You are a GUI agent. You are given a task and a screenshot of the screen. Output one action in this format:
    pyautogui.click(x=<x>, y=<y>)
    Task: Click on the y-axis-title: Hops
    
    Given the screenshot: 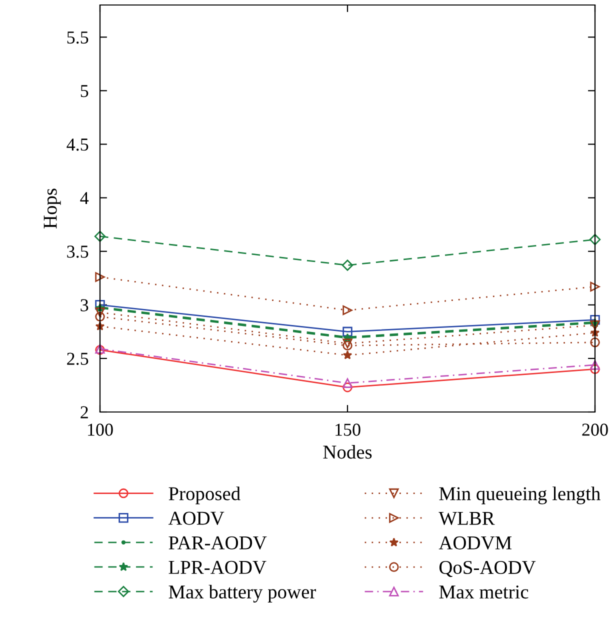 What is the action you would take?
    pyautogui.click(x=52, y=208)
    